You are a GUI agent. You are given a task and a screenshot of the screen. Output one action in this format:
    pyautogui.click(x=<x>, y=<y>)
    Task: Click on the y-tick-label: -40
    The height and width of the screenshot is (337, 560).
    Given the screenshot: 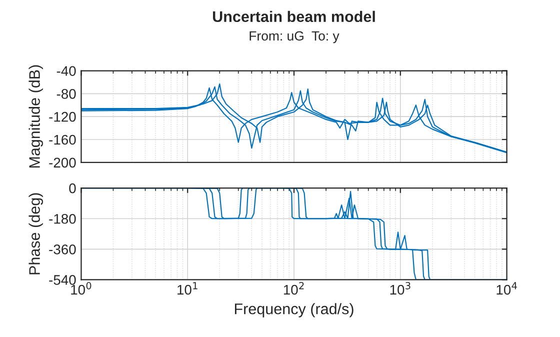 What is the action you would take?
    pyautogui.click(x=66, y=71)
    